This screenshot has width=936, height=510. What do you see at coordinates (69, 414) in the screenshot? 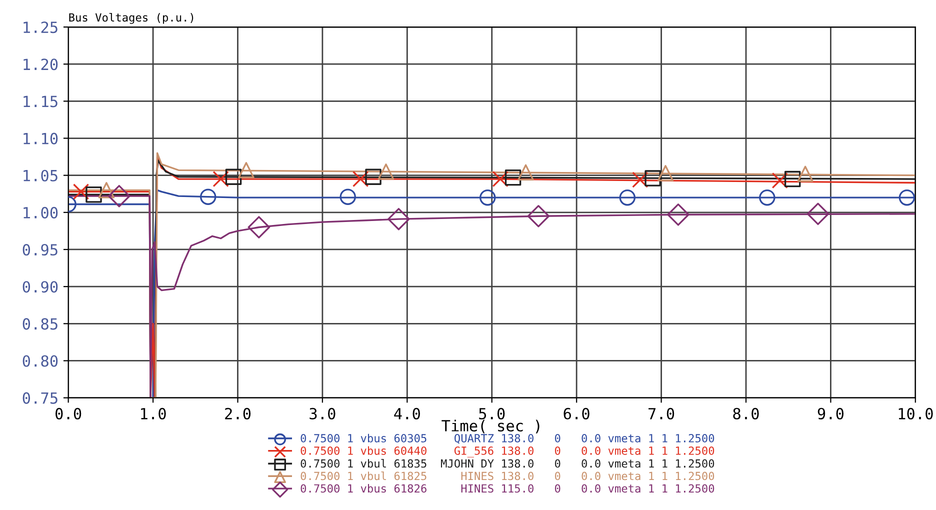
I see `x-tick-label: 0.0` at bounding box center [69, 414].